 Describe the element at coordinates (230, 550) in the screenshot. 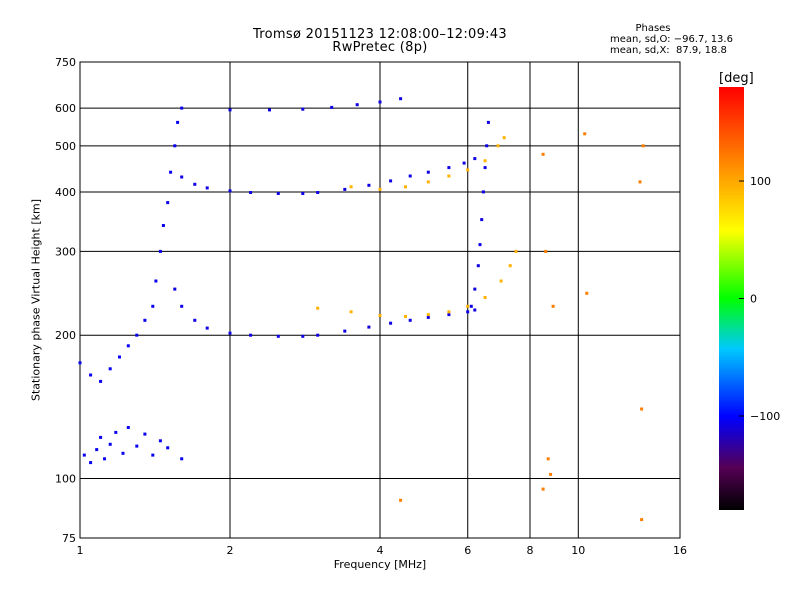

I see `x-tick-label: 2` at that location.